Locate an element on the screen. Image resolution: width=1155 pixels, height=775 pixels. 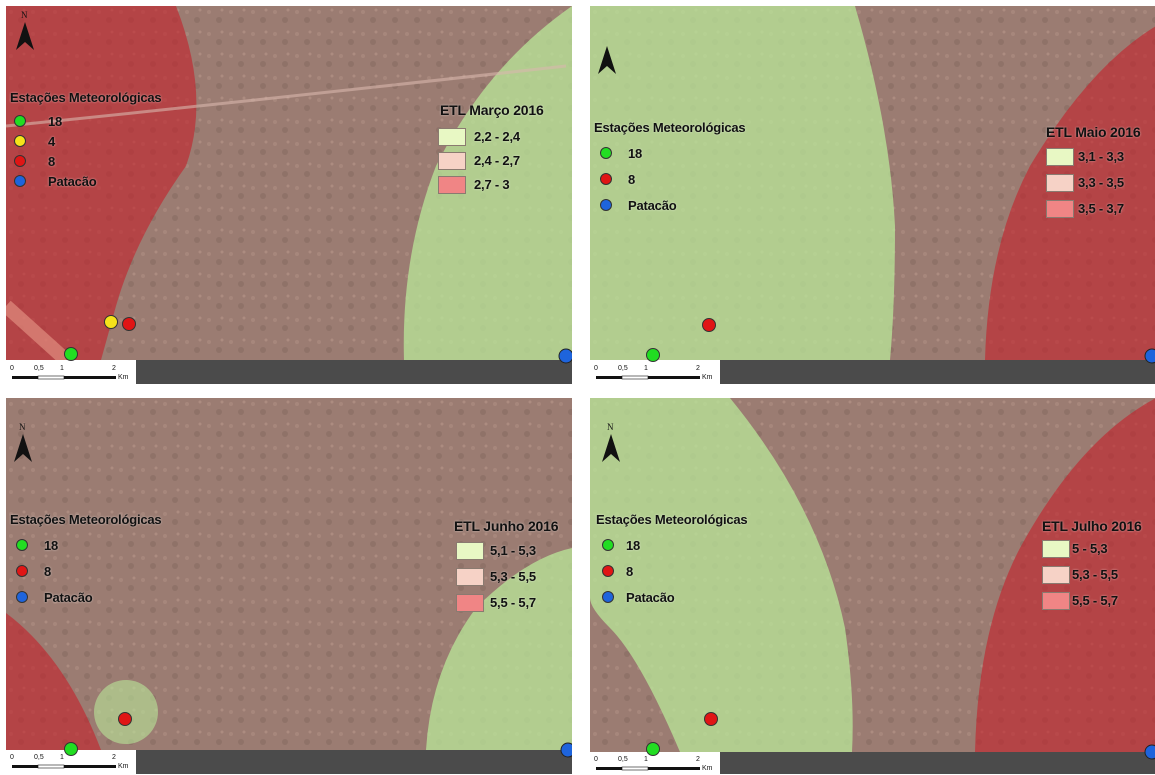
etl-legend-label: 2,2 - 2,4 is located at coordinates (497, 136).